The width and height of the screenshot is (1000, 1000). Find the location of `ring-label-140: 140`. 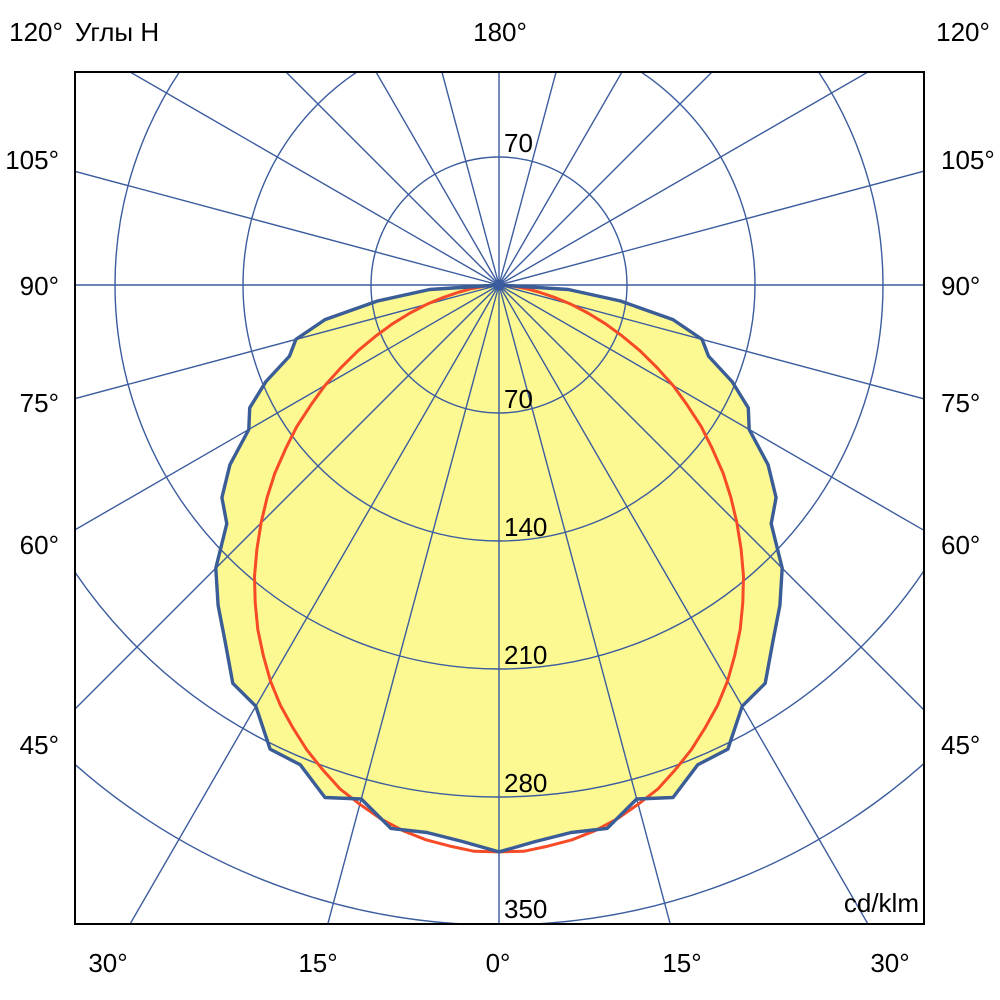

ring-label-140: 140 is located at coordinates (525, 527).